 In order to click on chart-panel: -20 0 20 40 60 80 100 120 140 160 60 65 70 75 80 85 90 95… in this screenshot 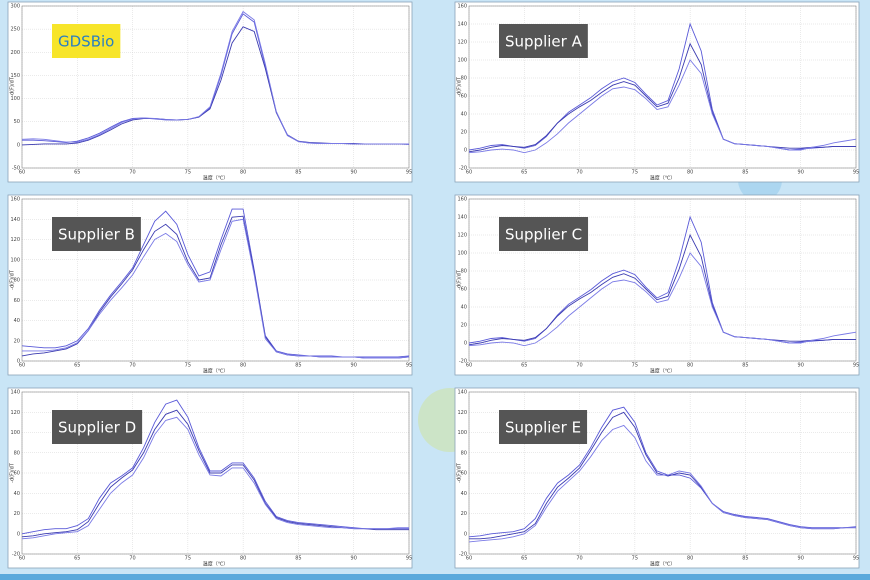, I will do `click(657, 92)`.